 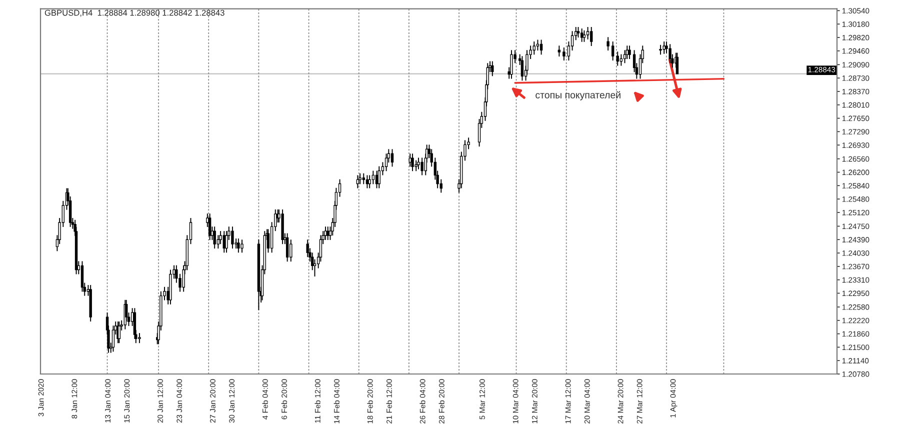 I want to click on chart-title: GBPUSD,H4 1.28884 1.28980 1.28842 1.28843, so click(x=134, y=13).